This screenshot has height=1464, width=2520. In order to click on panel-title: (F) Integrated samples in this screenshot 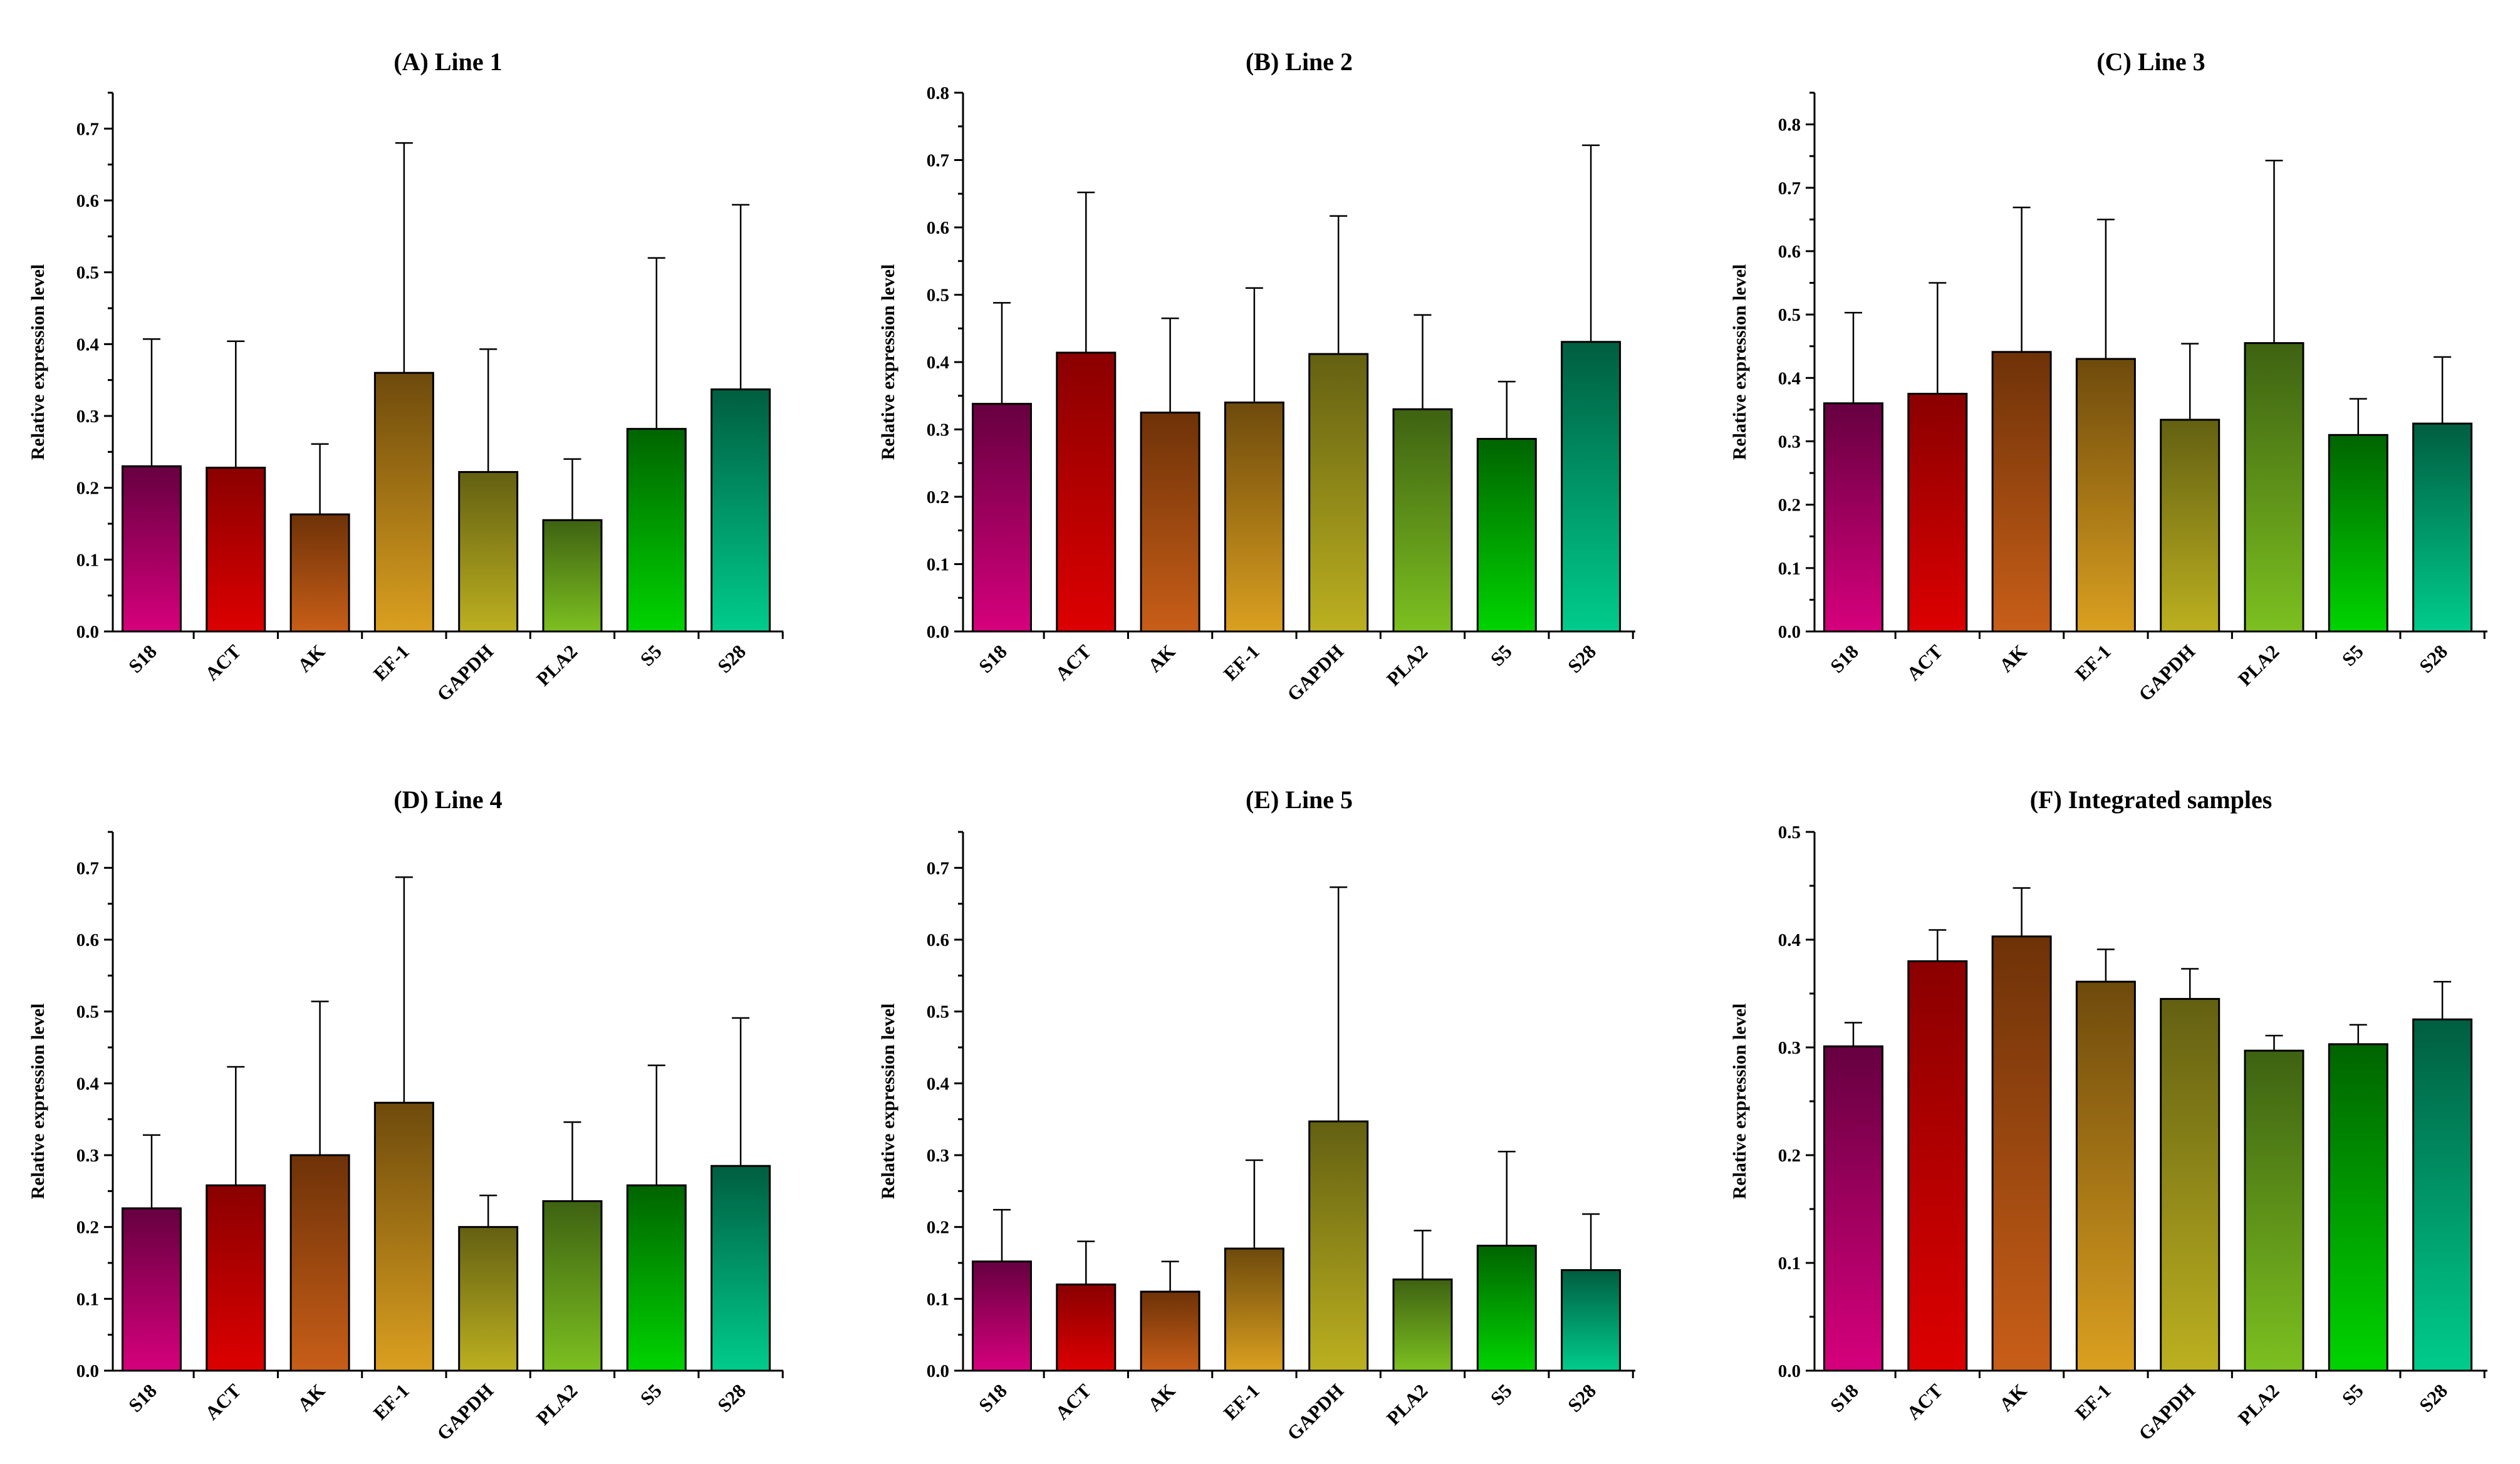, I will do `click(2152, 800)`.